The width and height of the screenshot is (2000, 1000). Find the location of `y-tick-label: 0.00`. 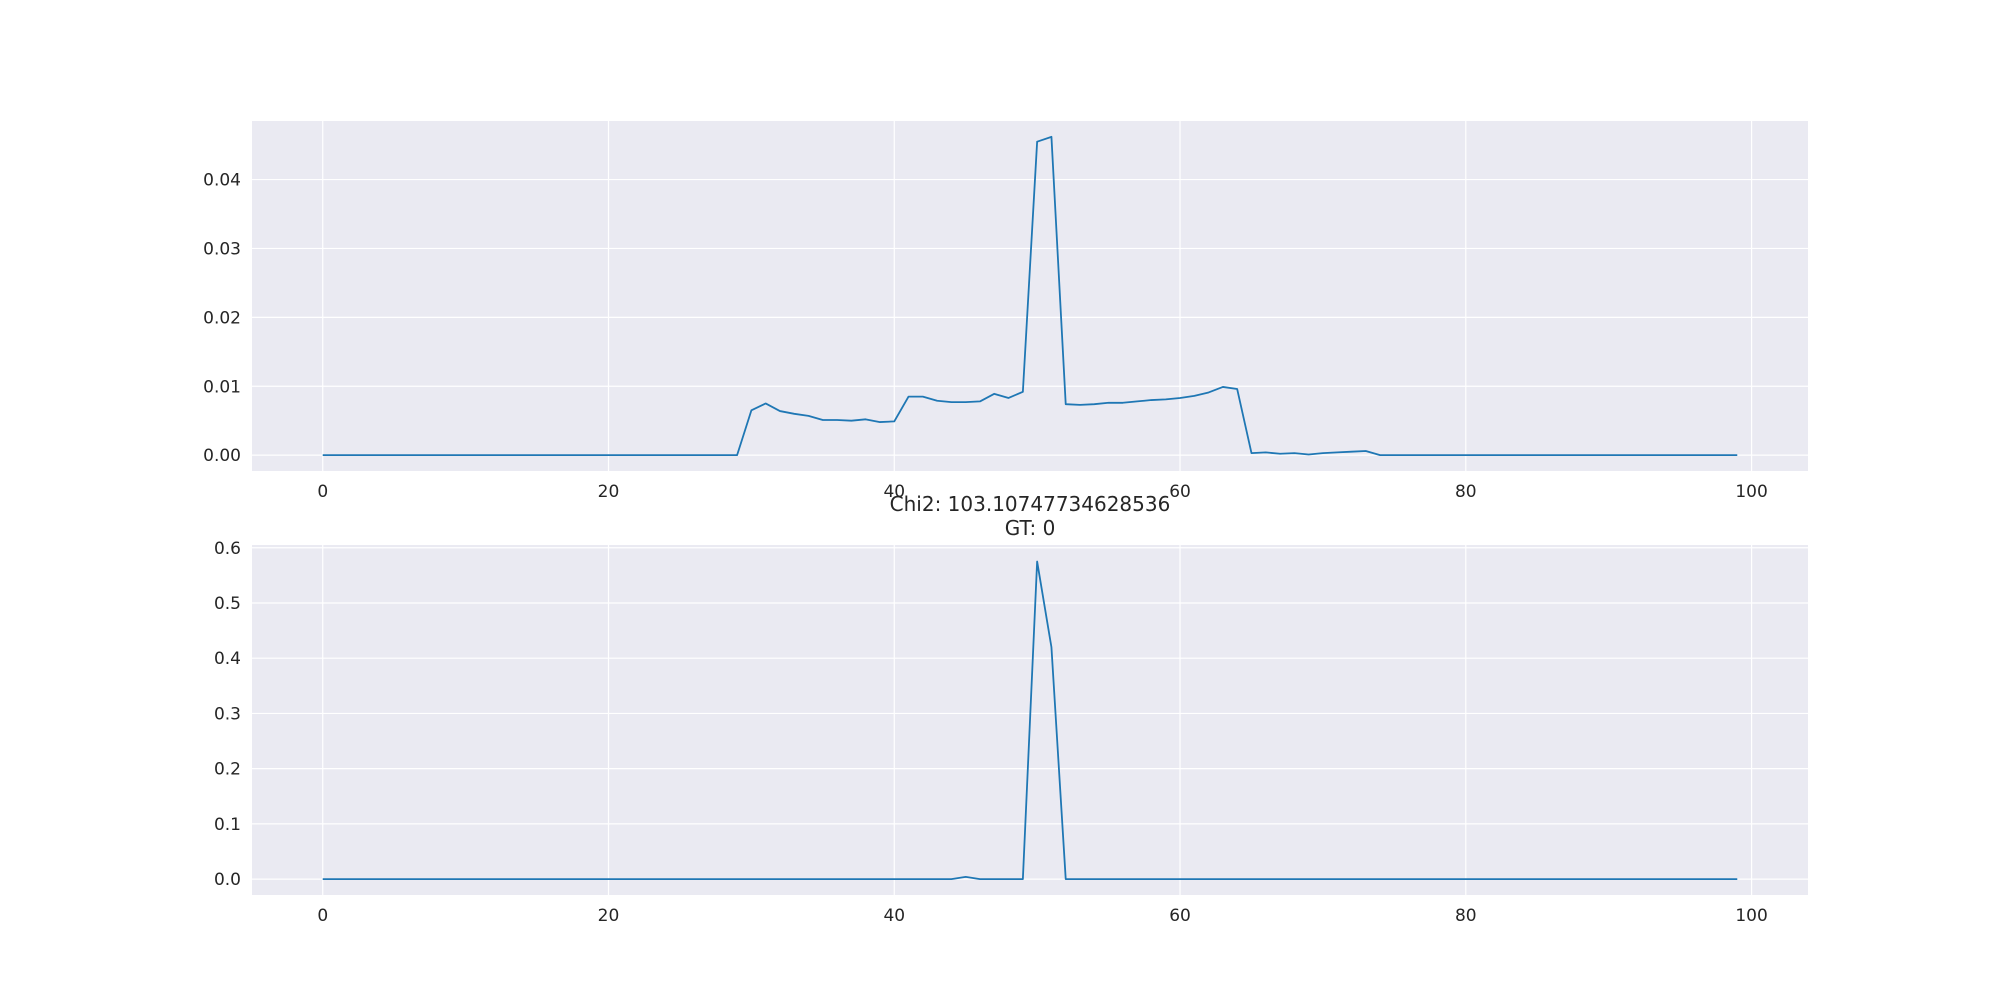

y-tick-label: 0.00 is located at coordinates (222, 456).